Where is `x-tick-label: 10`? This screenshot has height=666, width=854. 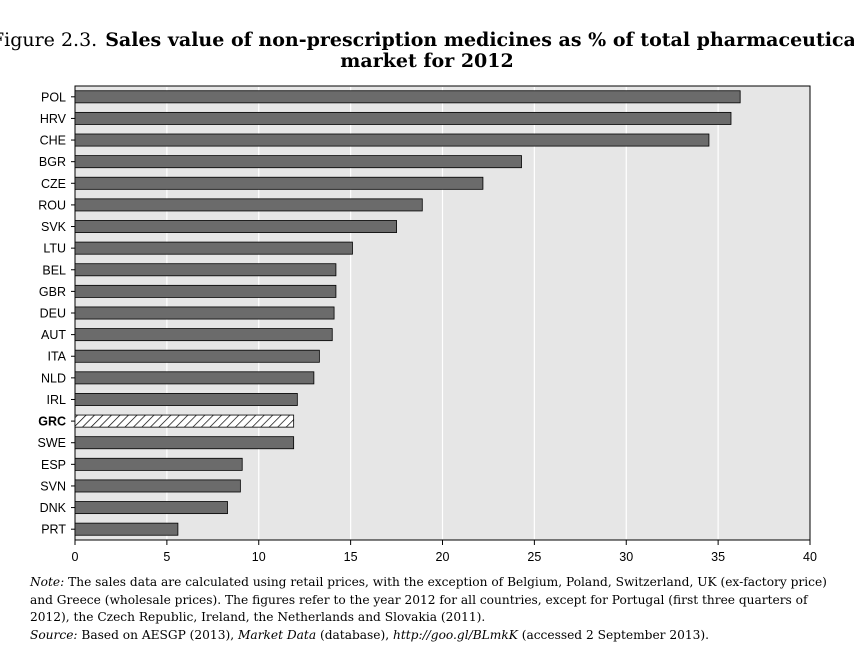
x-tick-label: 10 is located at coordinates (259, 557).